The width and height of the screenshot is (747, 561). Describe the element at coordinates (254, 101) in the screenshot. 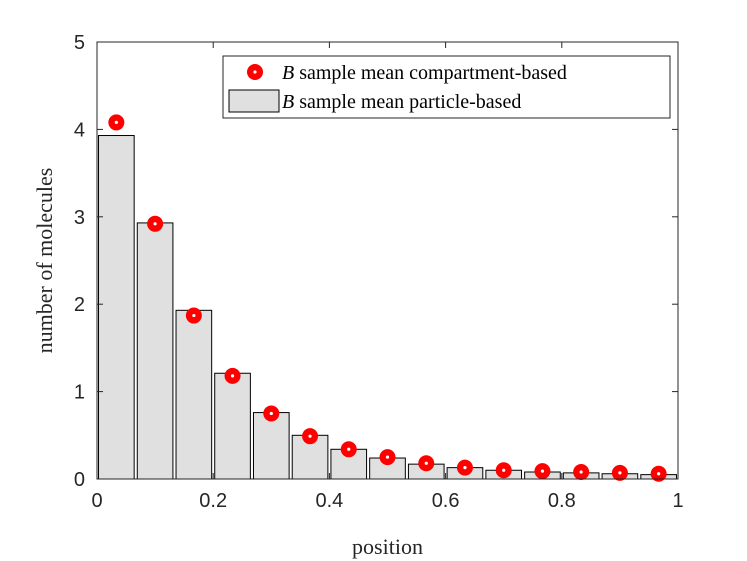

I see `legend-swatch-particle` at that location.